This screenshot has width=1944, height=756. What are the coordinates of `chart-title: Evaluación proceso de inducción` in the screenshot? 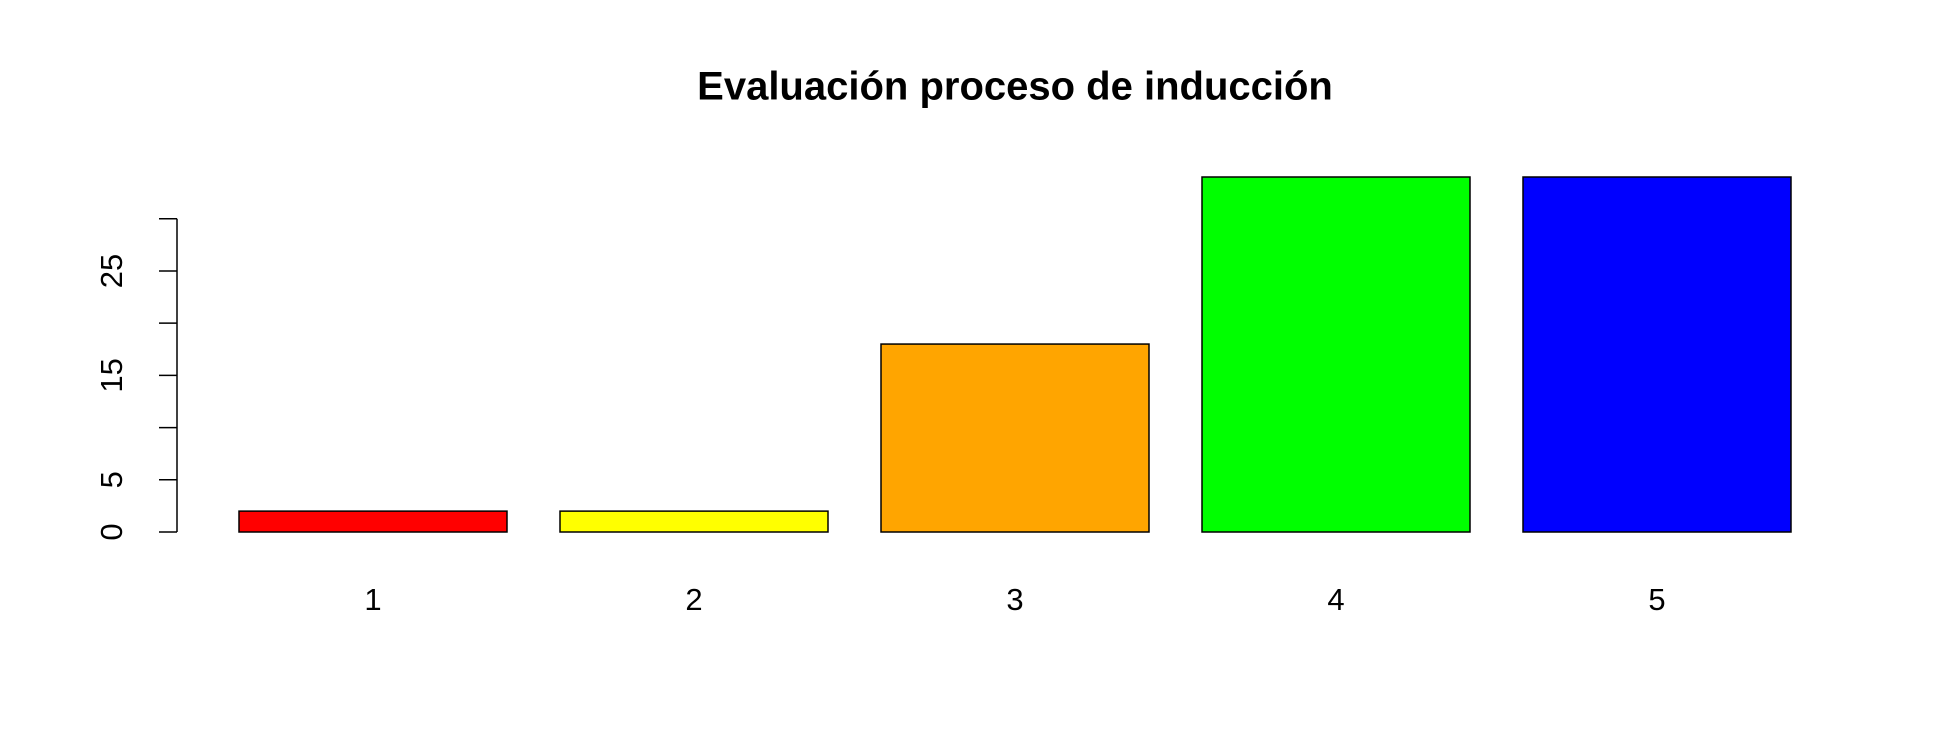 It's located at (1015, 87).